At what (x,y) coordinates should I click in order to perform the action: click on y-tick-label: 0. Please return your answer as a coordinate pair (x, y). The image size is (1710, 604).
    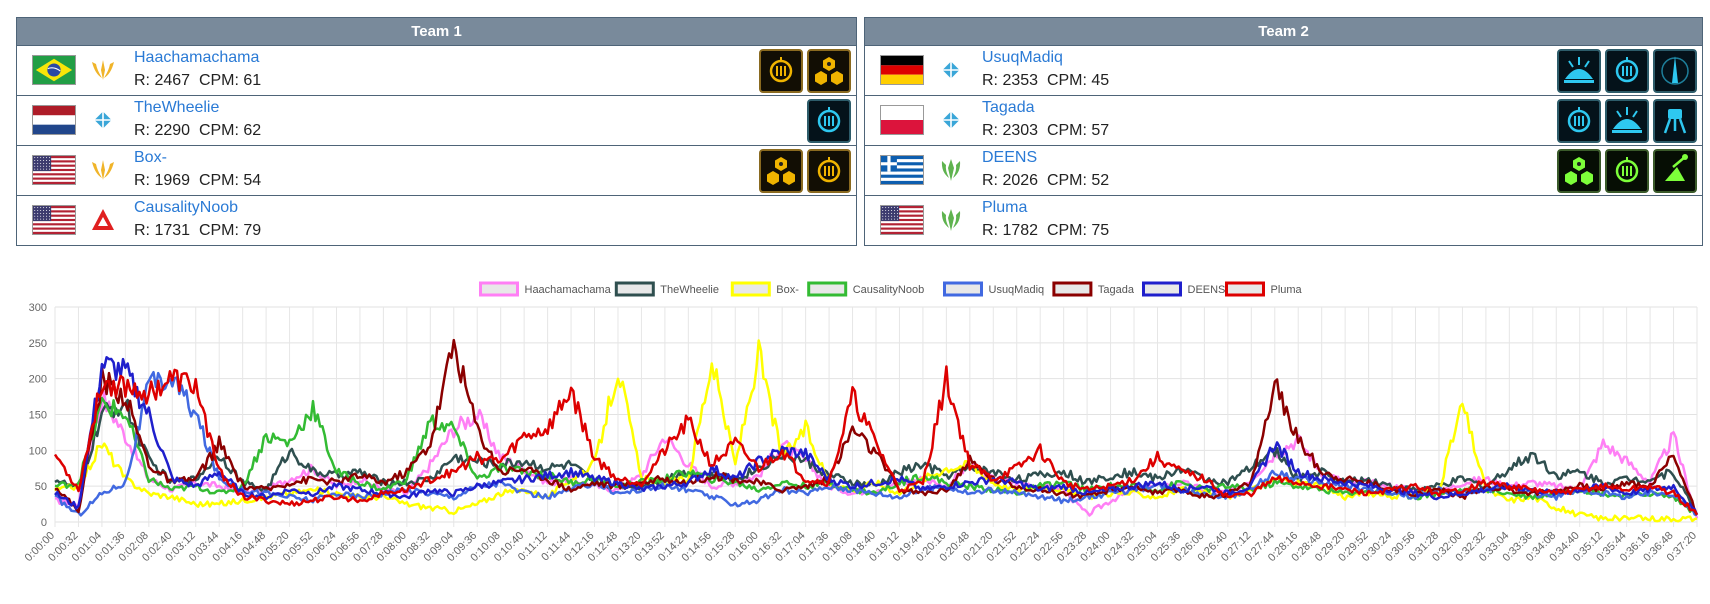
    Looking at the image, I should click on (44, 523).